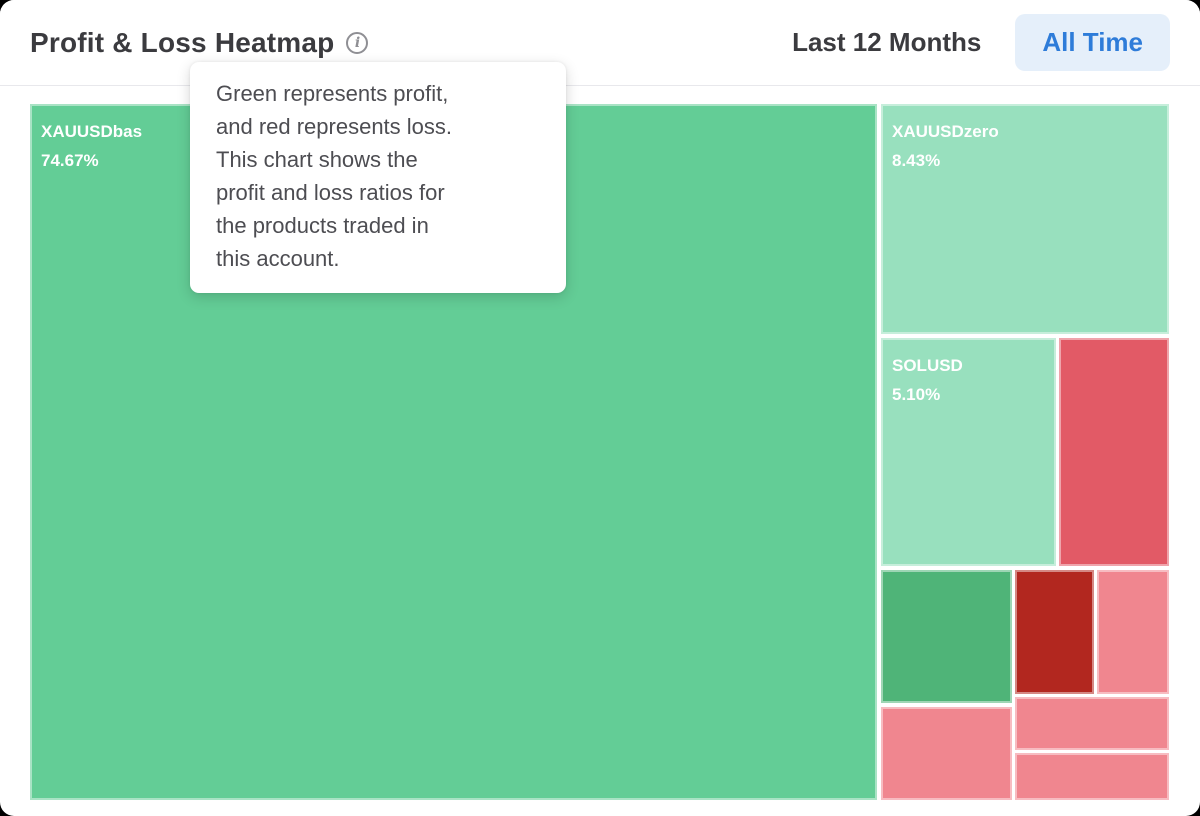 This screenshot has height=816, width=1200. Describe the element at coordinates (916, 394) in the screenshot. I see `tile-percent: 5.10%` at that location.